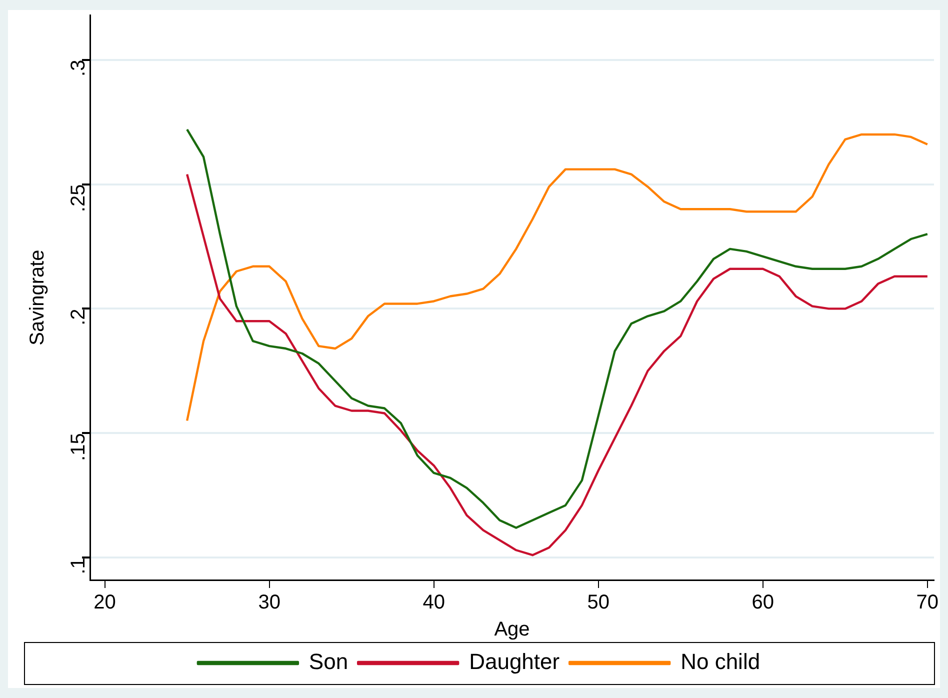  I want to click on x-tick-label: 60, so click(763, 603).